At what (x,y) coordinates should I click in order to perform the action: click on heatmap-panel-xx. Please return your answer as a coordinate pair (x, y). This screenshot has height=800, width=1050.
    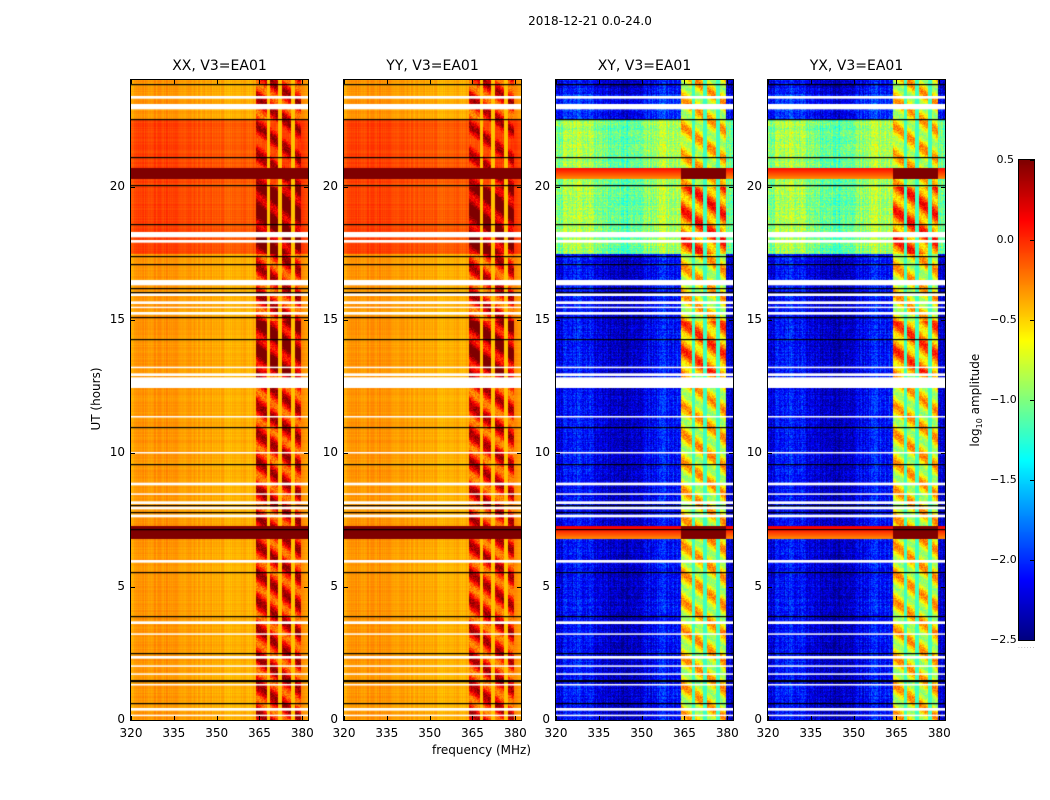
    Looking at the image, I should click on (219, 400).